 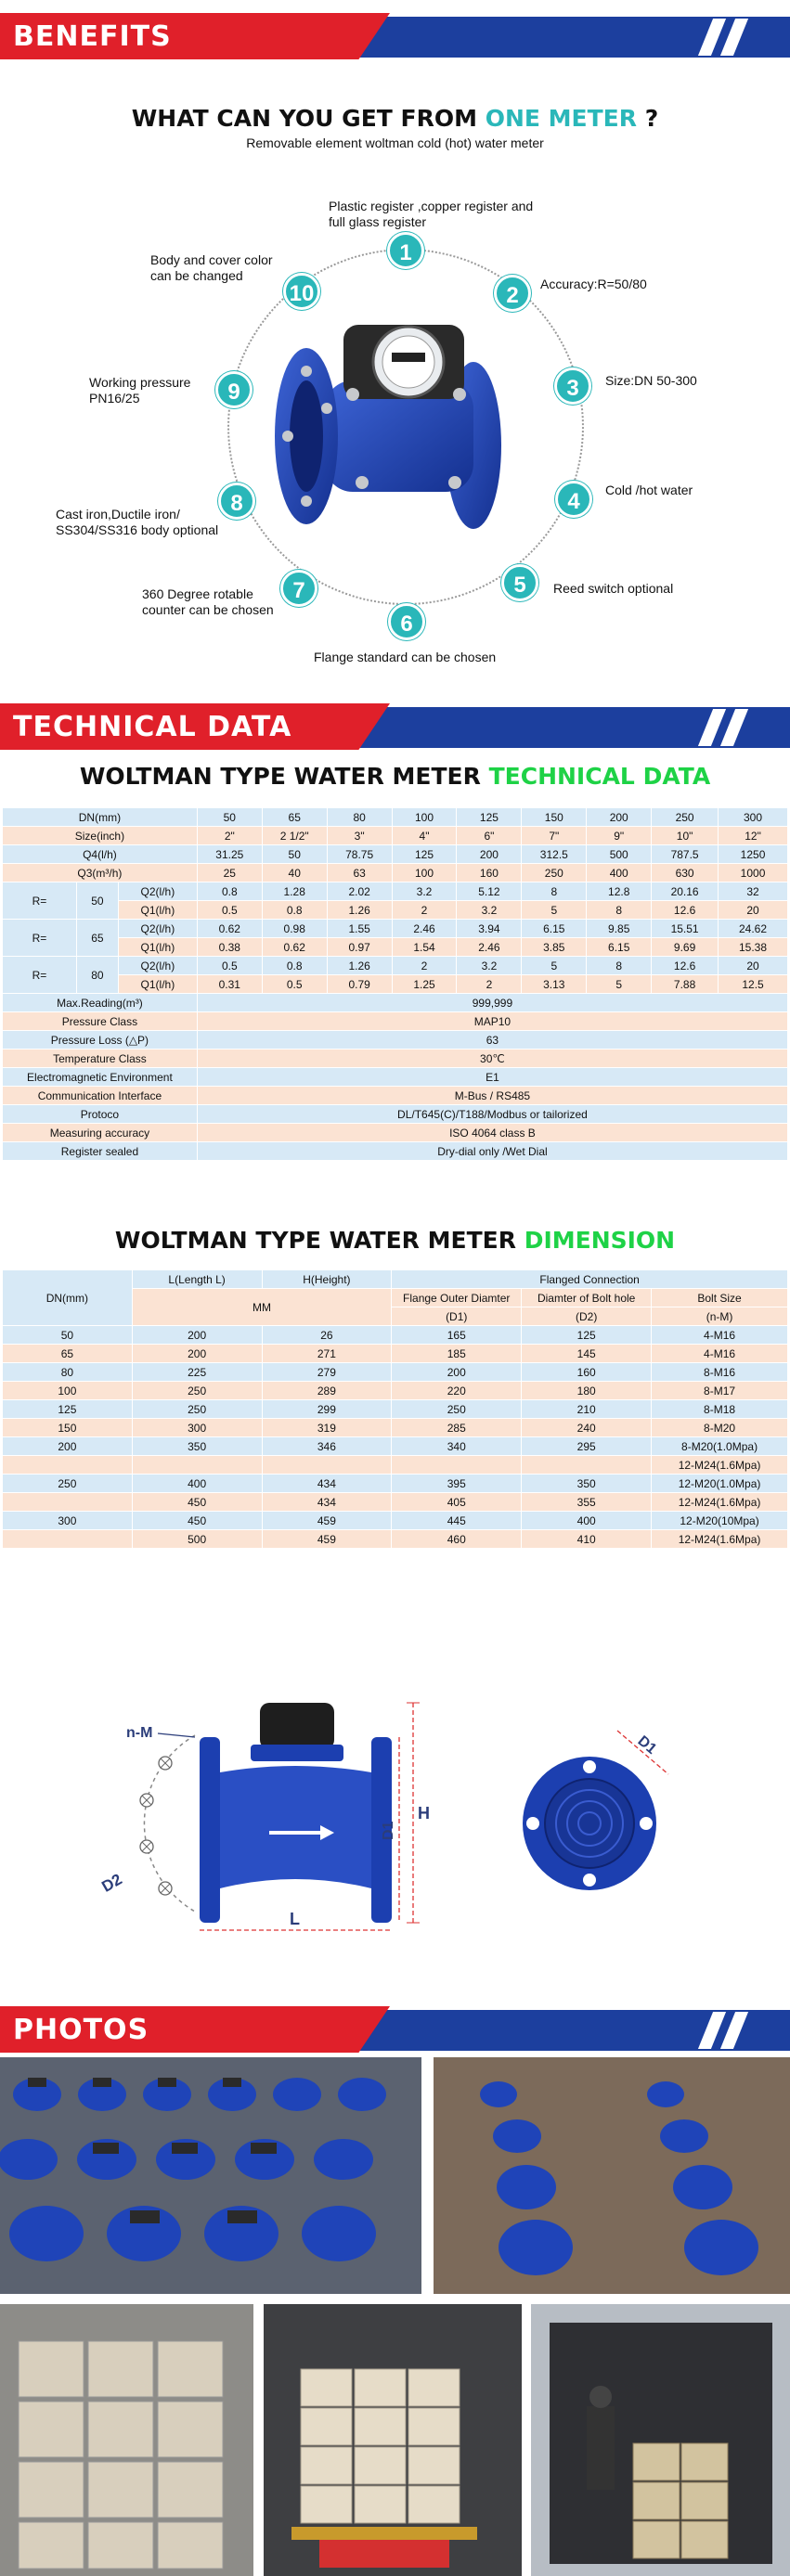 What do you see at coordinates (229, 854) in the screenshot?
I see `tech-cell: 31.25` at bounding box center [229, 854].